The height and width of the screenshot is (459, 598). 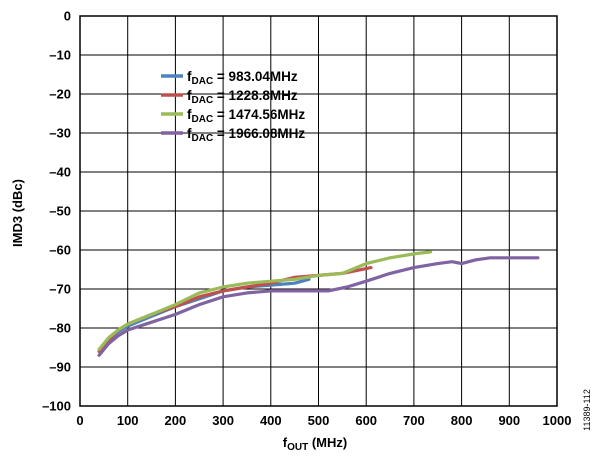 I want to click on y-tick-label: –70, so click(x=60, y=289).